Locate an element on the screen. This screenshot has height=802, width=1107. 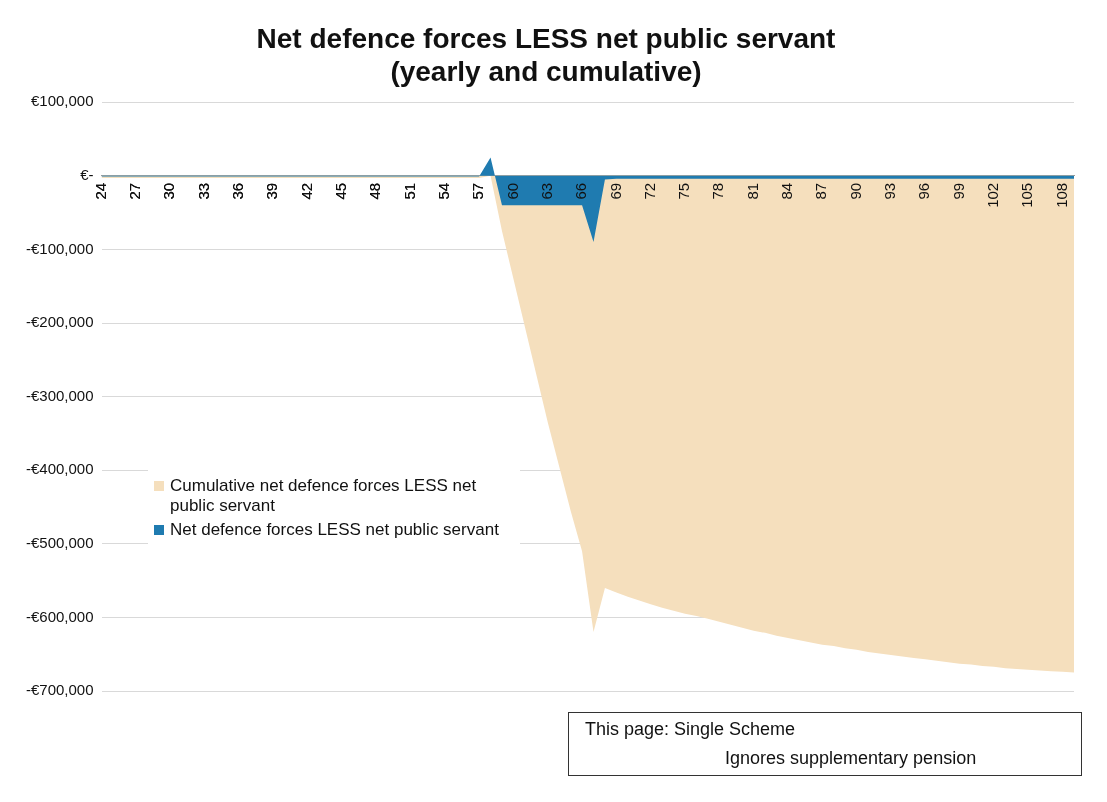
x-tick-label: 84 is located at coordinates (787, 191).